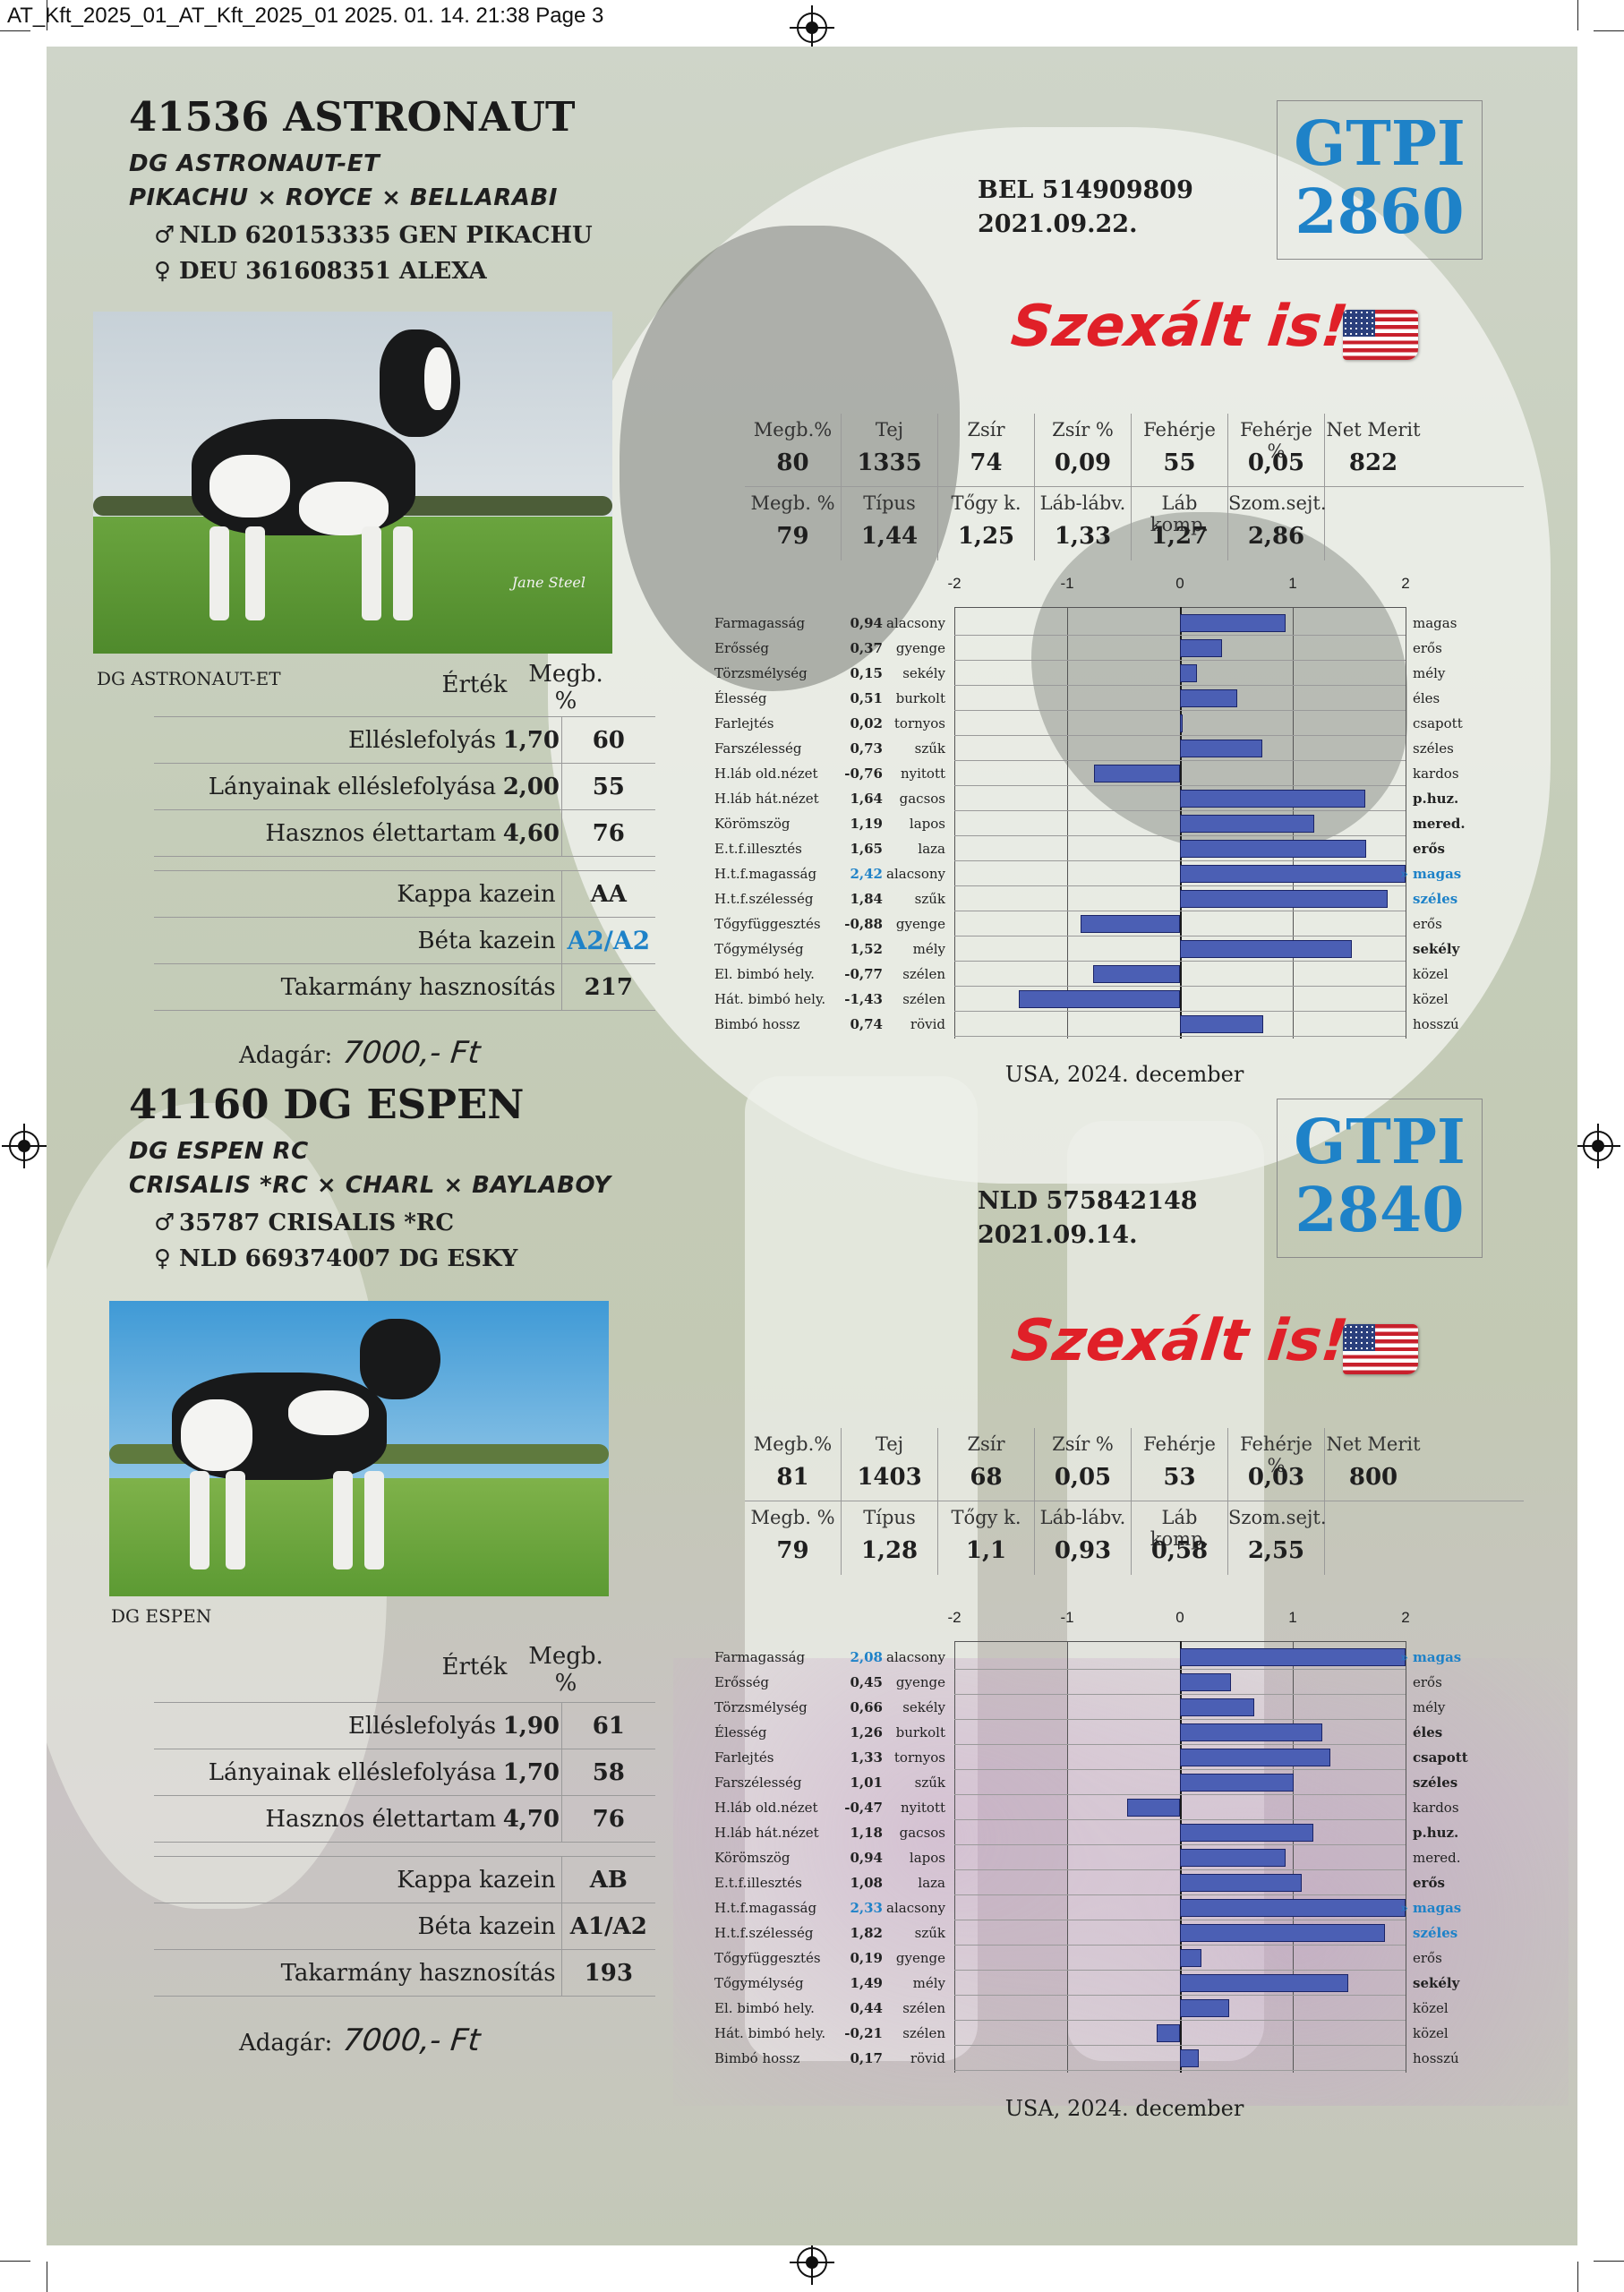  Describe the element at coordinates (328, 786) in the screenshot. I see `trait-label: Lányainak elléslefolyása` at that location.